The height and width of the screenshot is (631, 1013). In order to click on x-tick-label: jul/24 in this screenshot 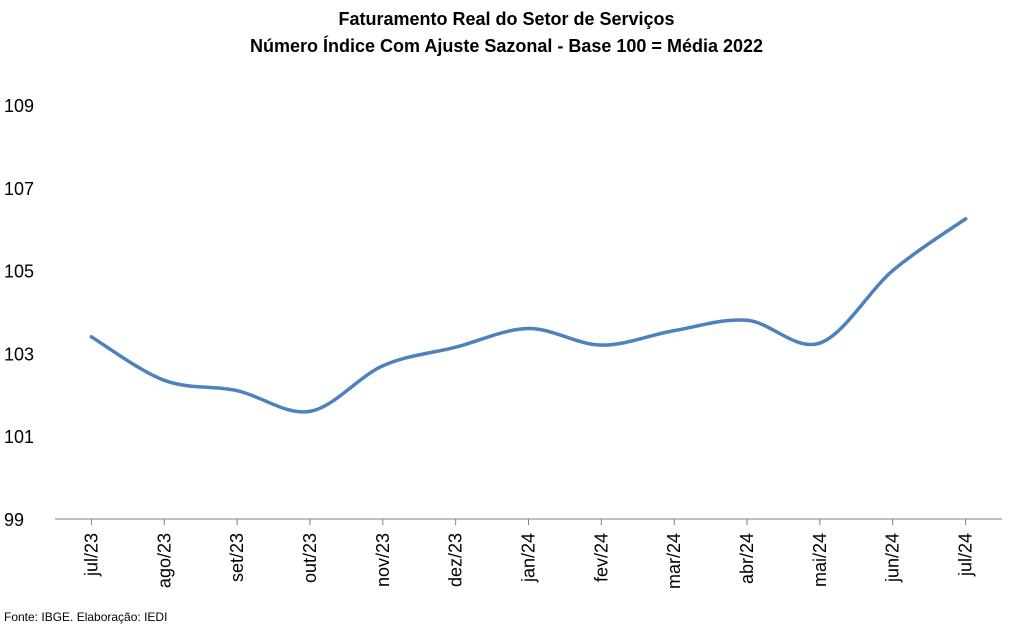, I will do `click(966, 555)`.